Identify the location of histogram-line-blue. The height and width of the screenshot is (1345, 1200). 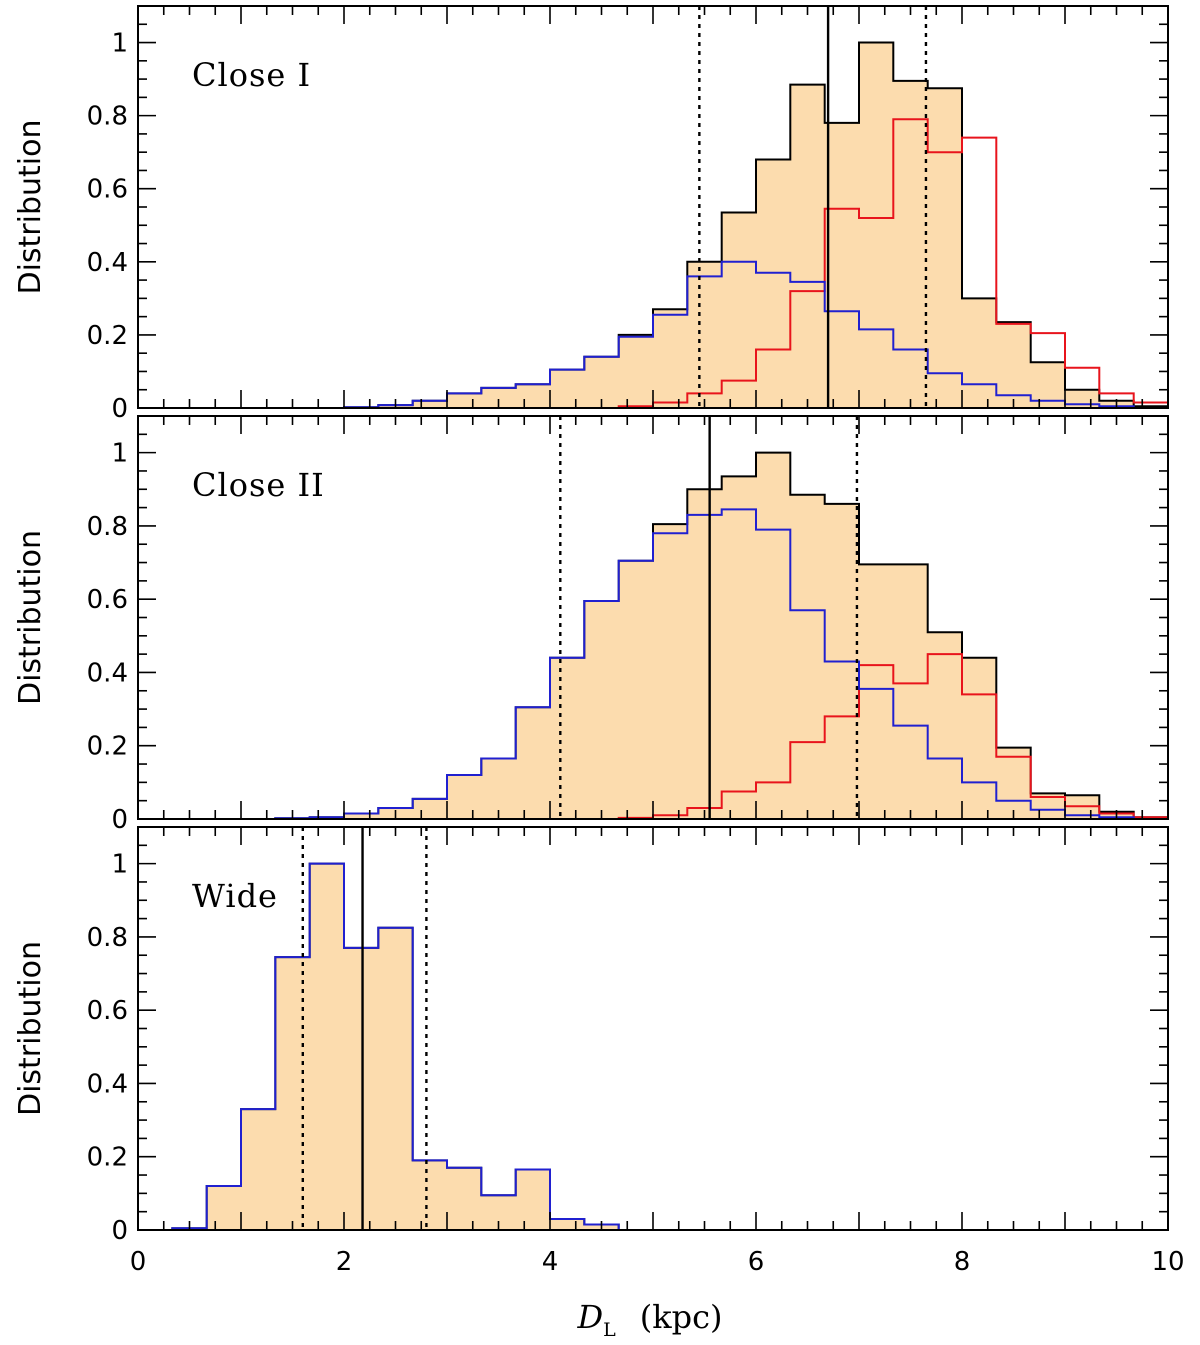
(653, 334).